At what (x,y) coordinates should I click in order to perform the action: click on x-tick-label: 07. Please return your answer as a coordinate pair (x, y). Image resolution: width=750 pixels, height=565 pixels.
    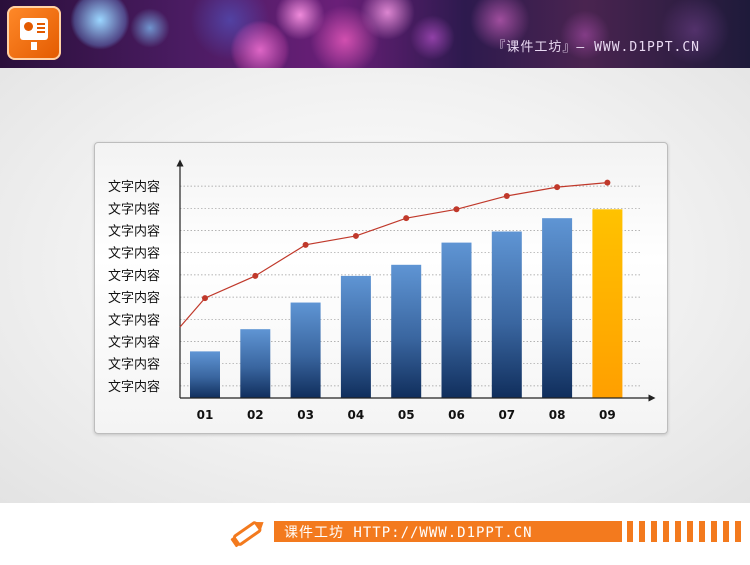
    Looking at the image, I should click on (506, 415).